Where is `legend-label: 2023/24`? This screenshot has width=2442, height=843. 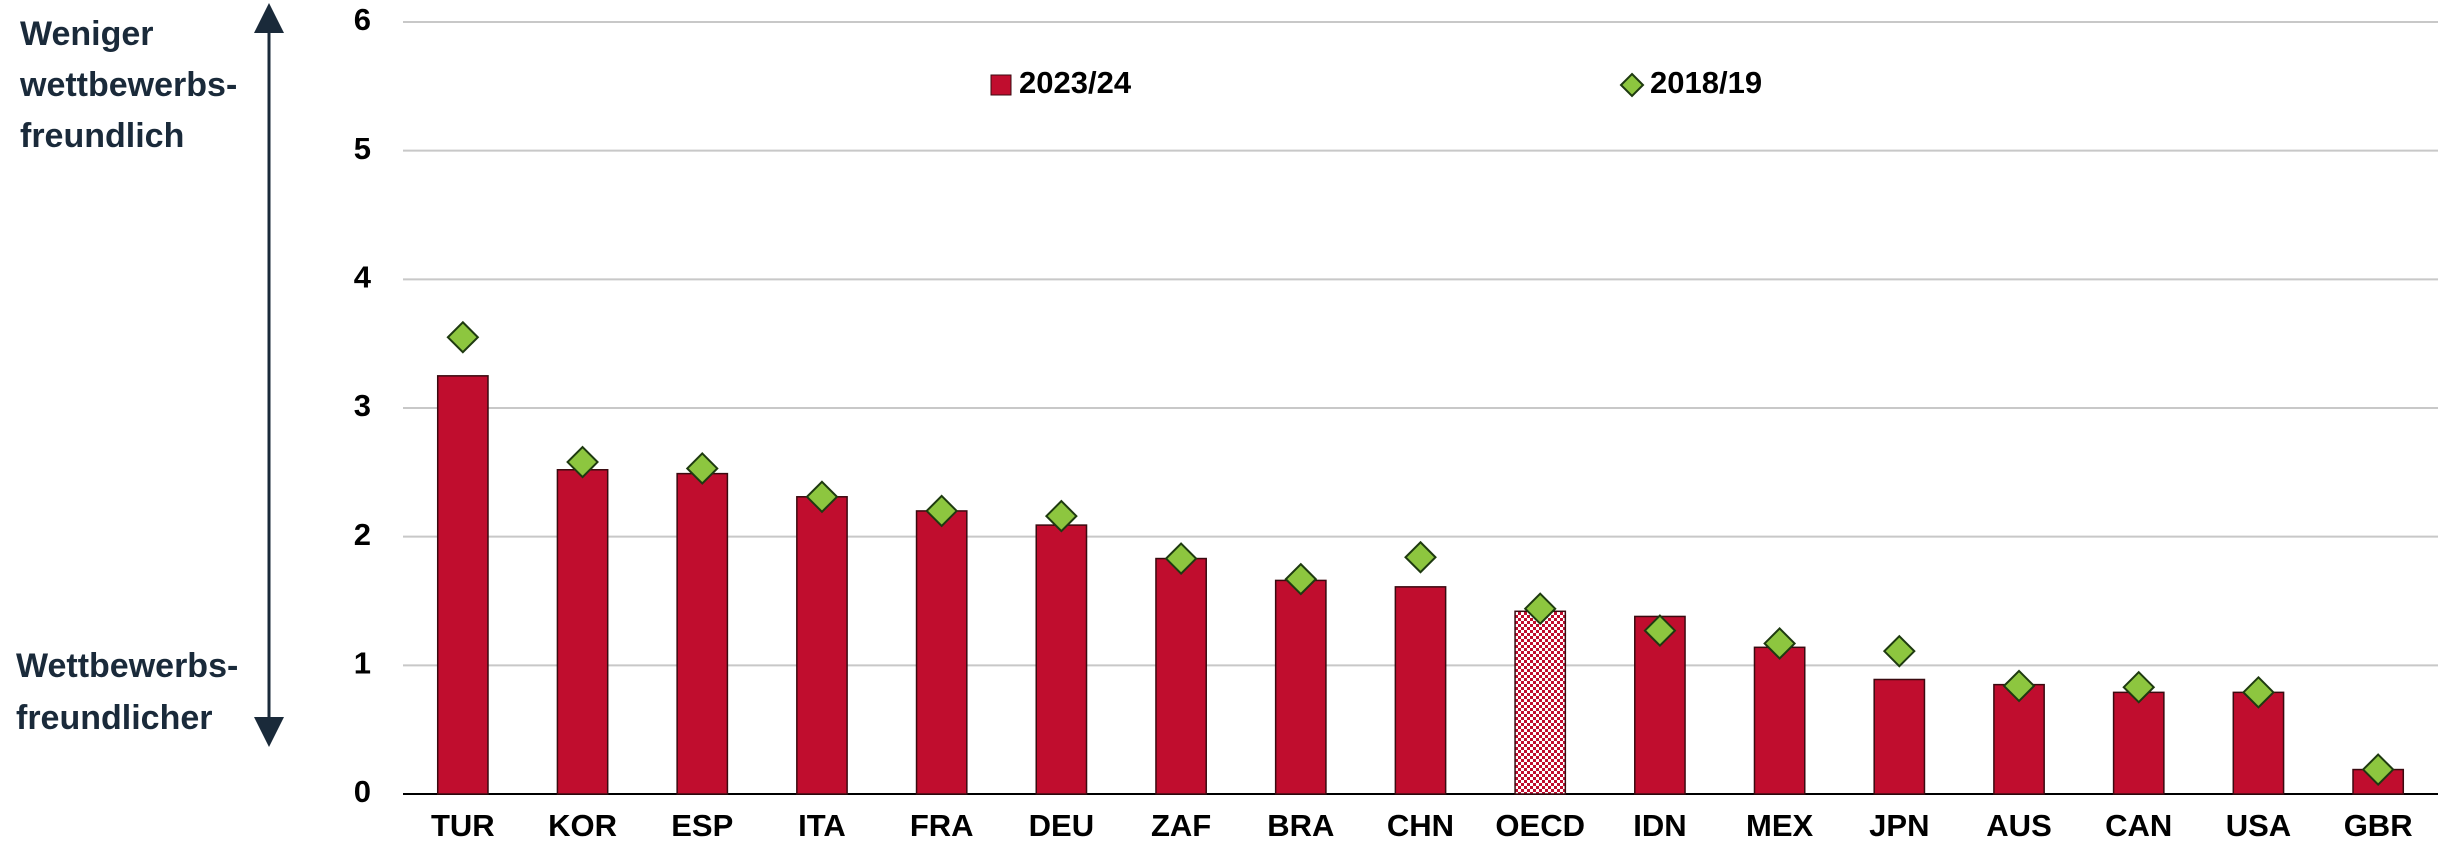 legend-label: 2023/24 is located at coordinates (1075, 82).